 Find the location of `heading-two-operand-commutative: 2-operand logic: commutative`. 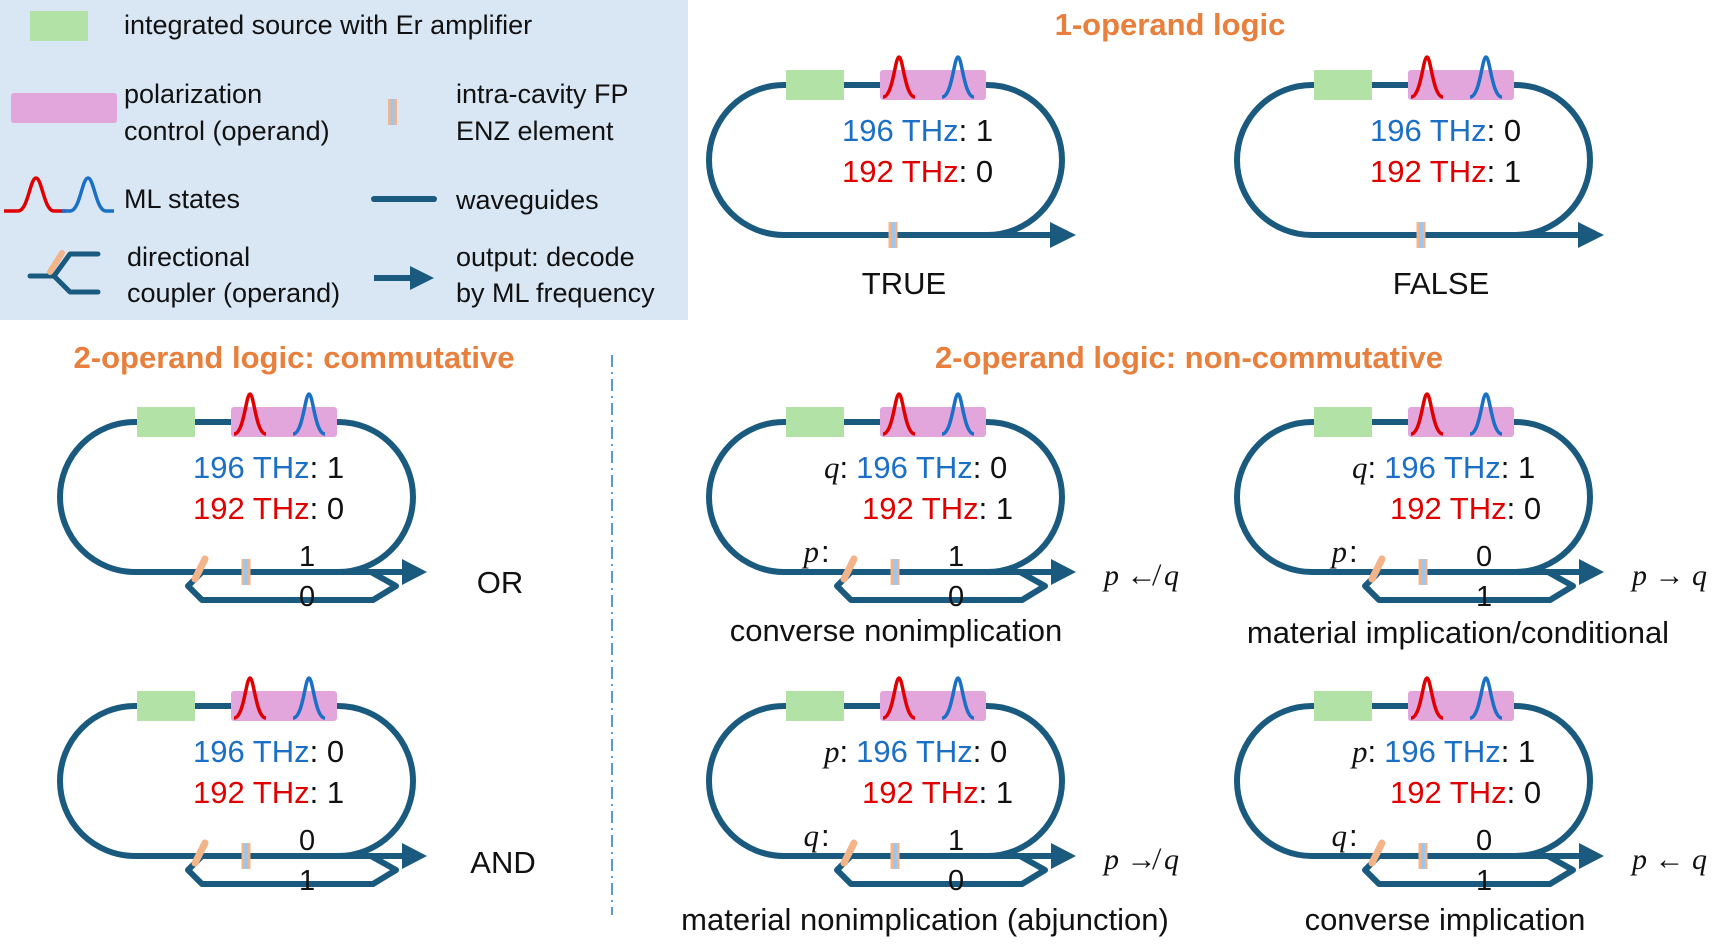

heading-two-operand-commutative: 2-operand logic: commutative is located at coordinates (294, 357).